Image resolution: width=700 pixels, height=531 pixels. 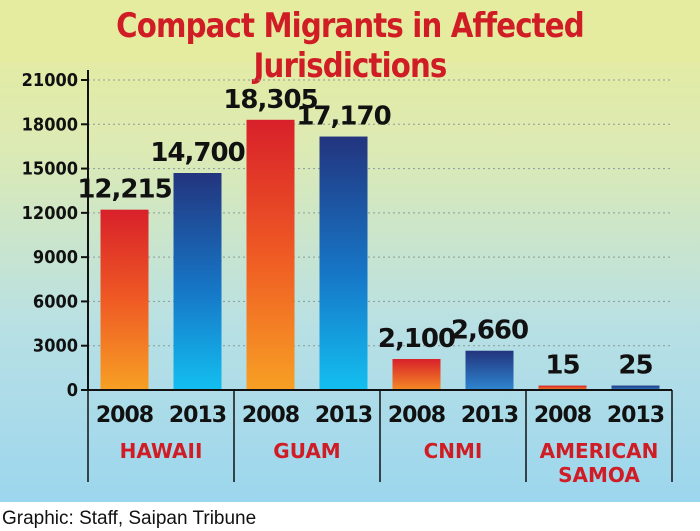 I want to click on y-tick-label: 18000, so click(x=50, y=124).